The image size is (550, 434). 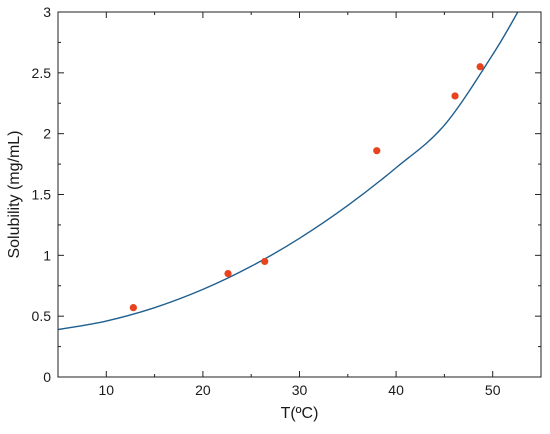 I want to click on x-axis-label: T(ºC), so click(x=300, y=413).